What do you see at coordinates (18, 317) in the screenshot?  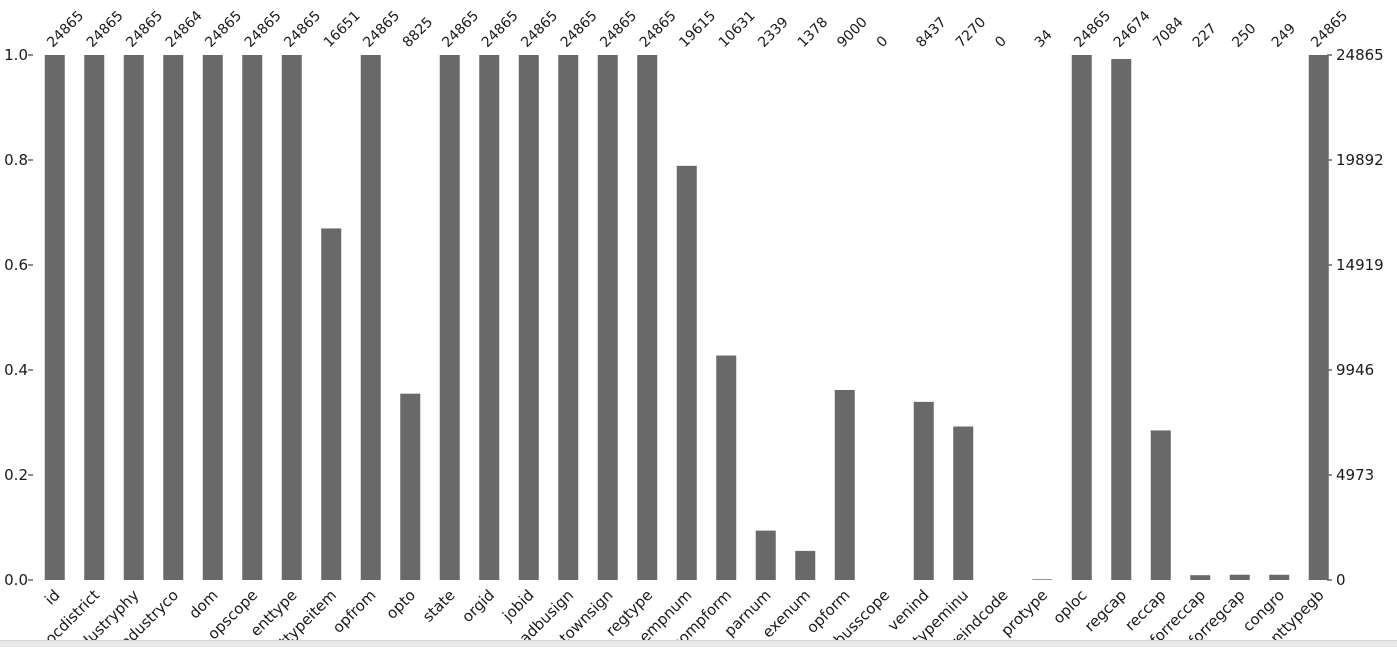 I see `left-y-axis: 0.0 0.2 0.4 0.6 0.8 1.0` at bounding box center [18, 317].